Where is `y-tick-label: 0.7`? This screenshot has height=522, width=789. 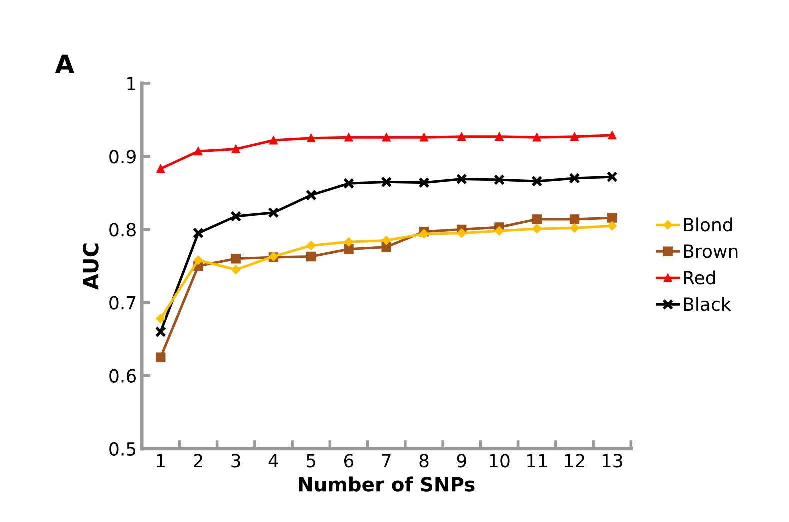 y-tick-label: 0.7 is located at coordinates (123, 303).